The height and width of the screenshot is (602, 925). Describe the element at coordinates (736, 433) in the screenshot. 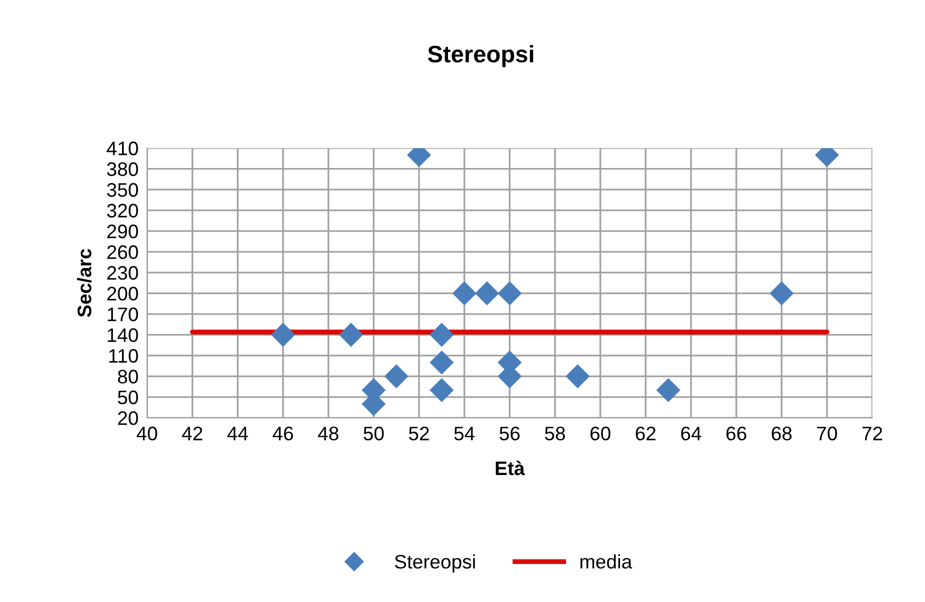

I see `x-tick-label: 66` at that location.